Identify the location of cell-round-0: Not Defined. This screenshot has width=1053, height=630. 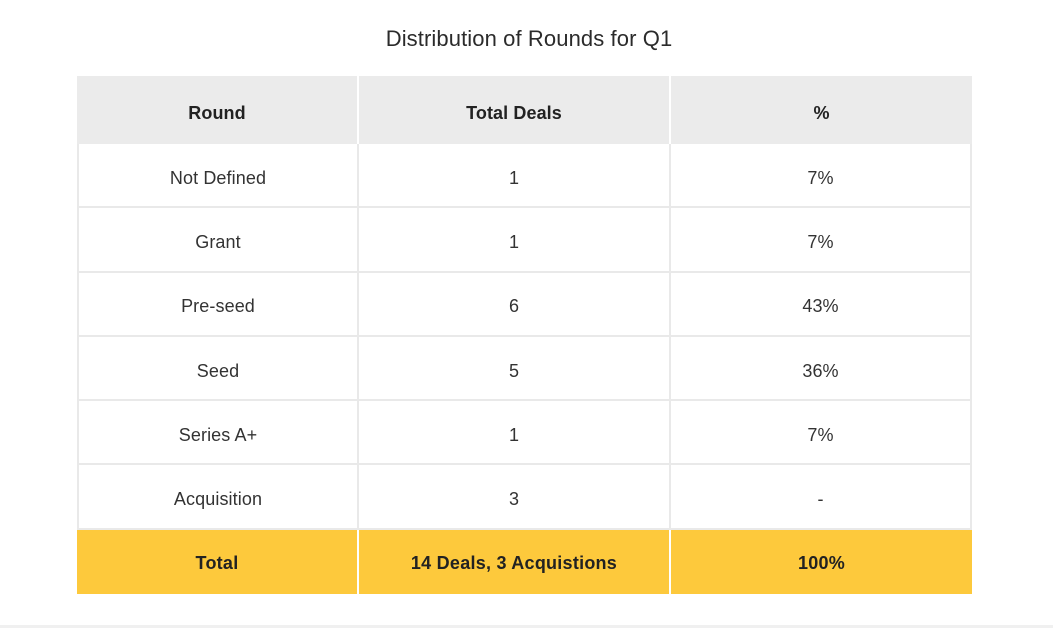
(217, 176).